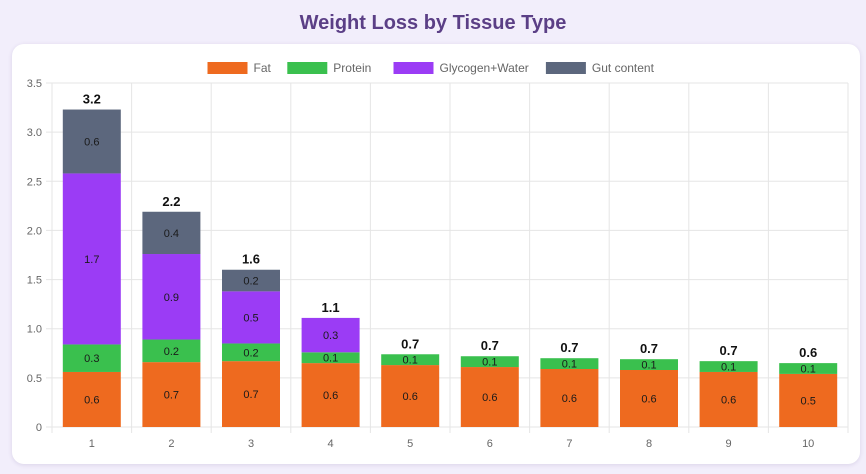  Describe the element at coordinates (171, 201) in the screenshot. I see `bar-total-label: 2.2` at that location.